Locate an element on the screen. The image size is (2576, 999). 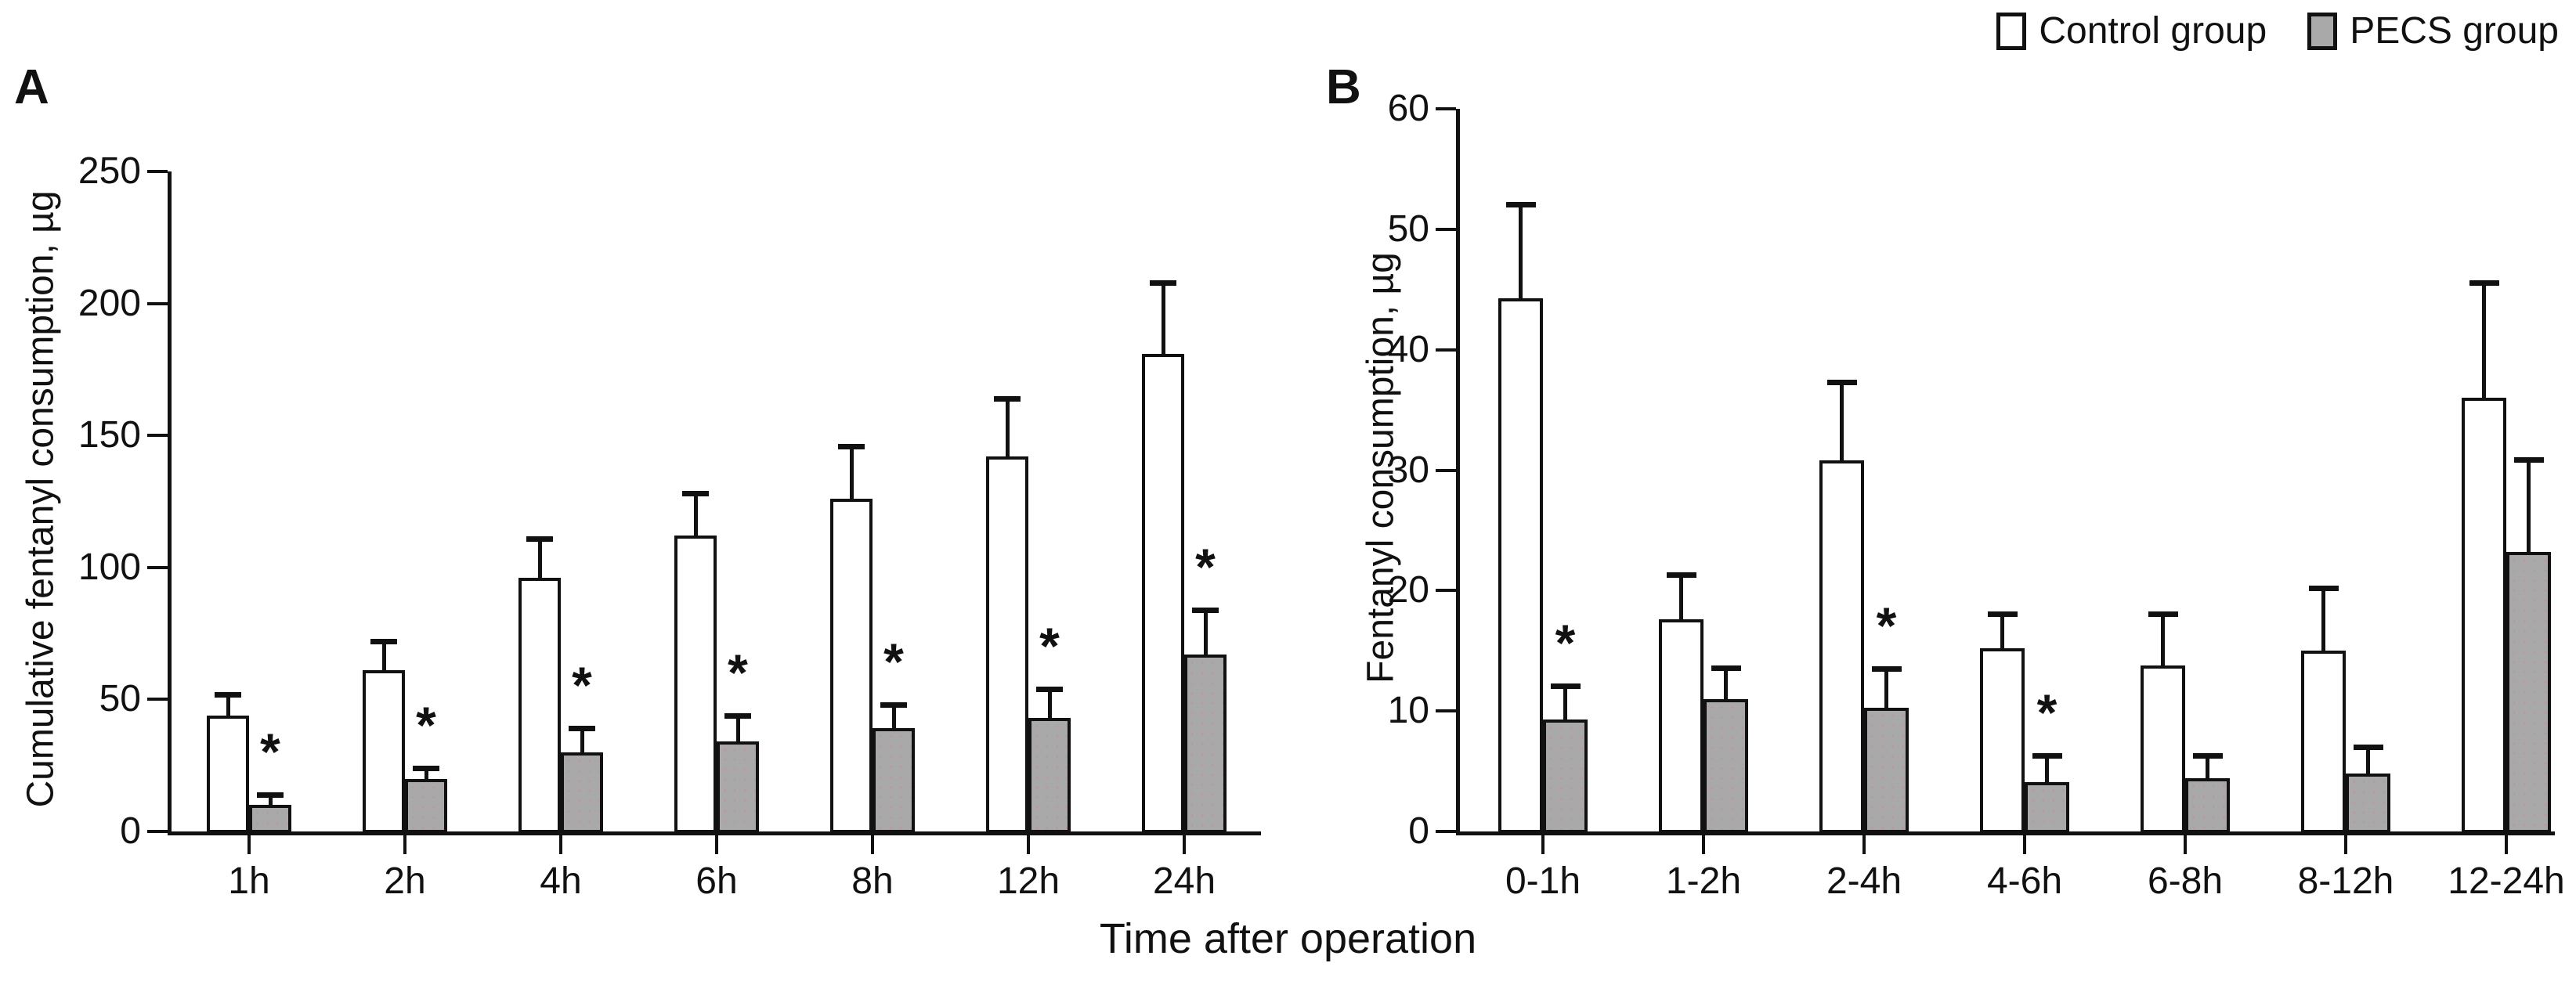
category-label: 4h is located at coordinates (561, 881).